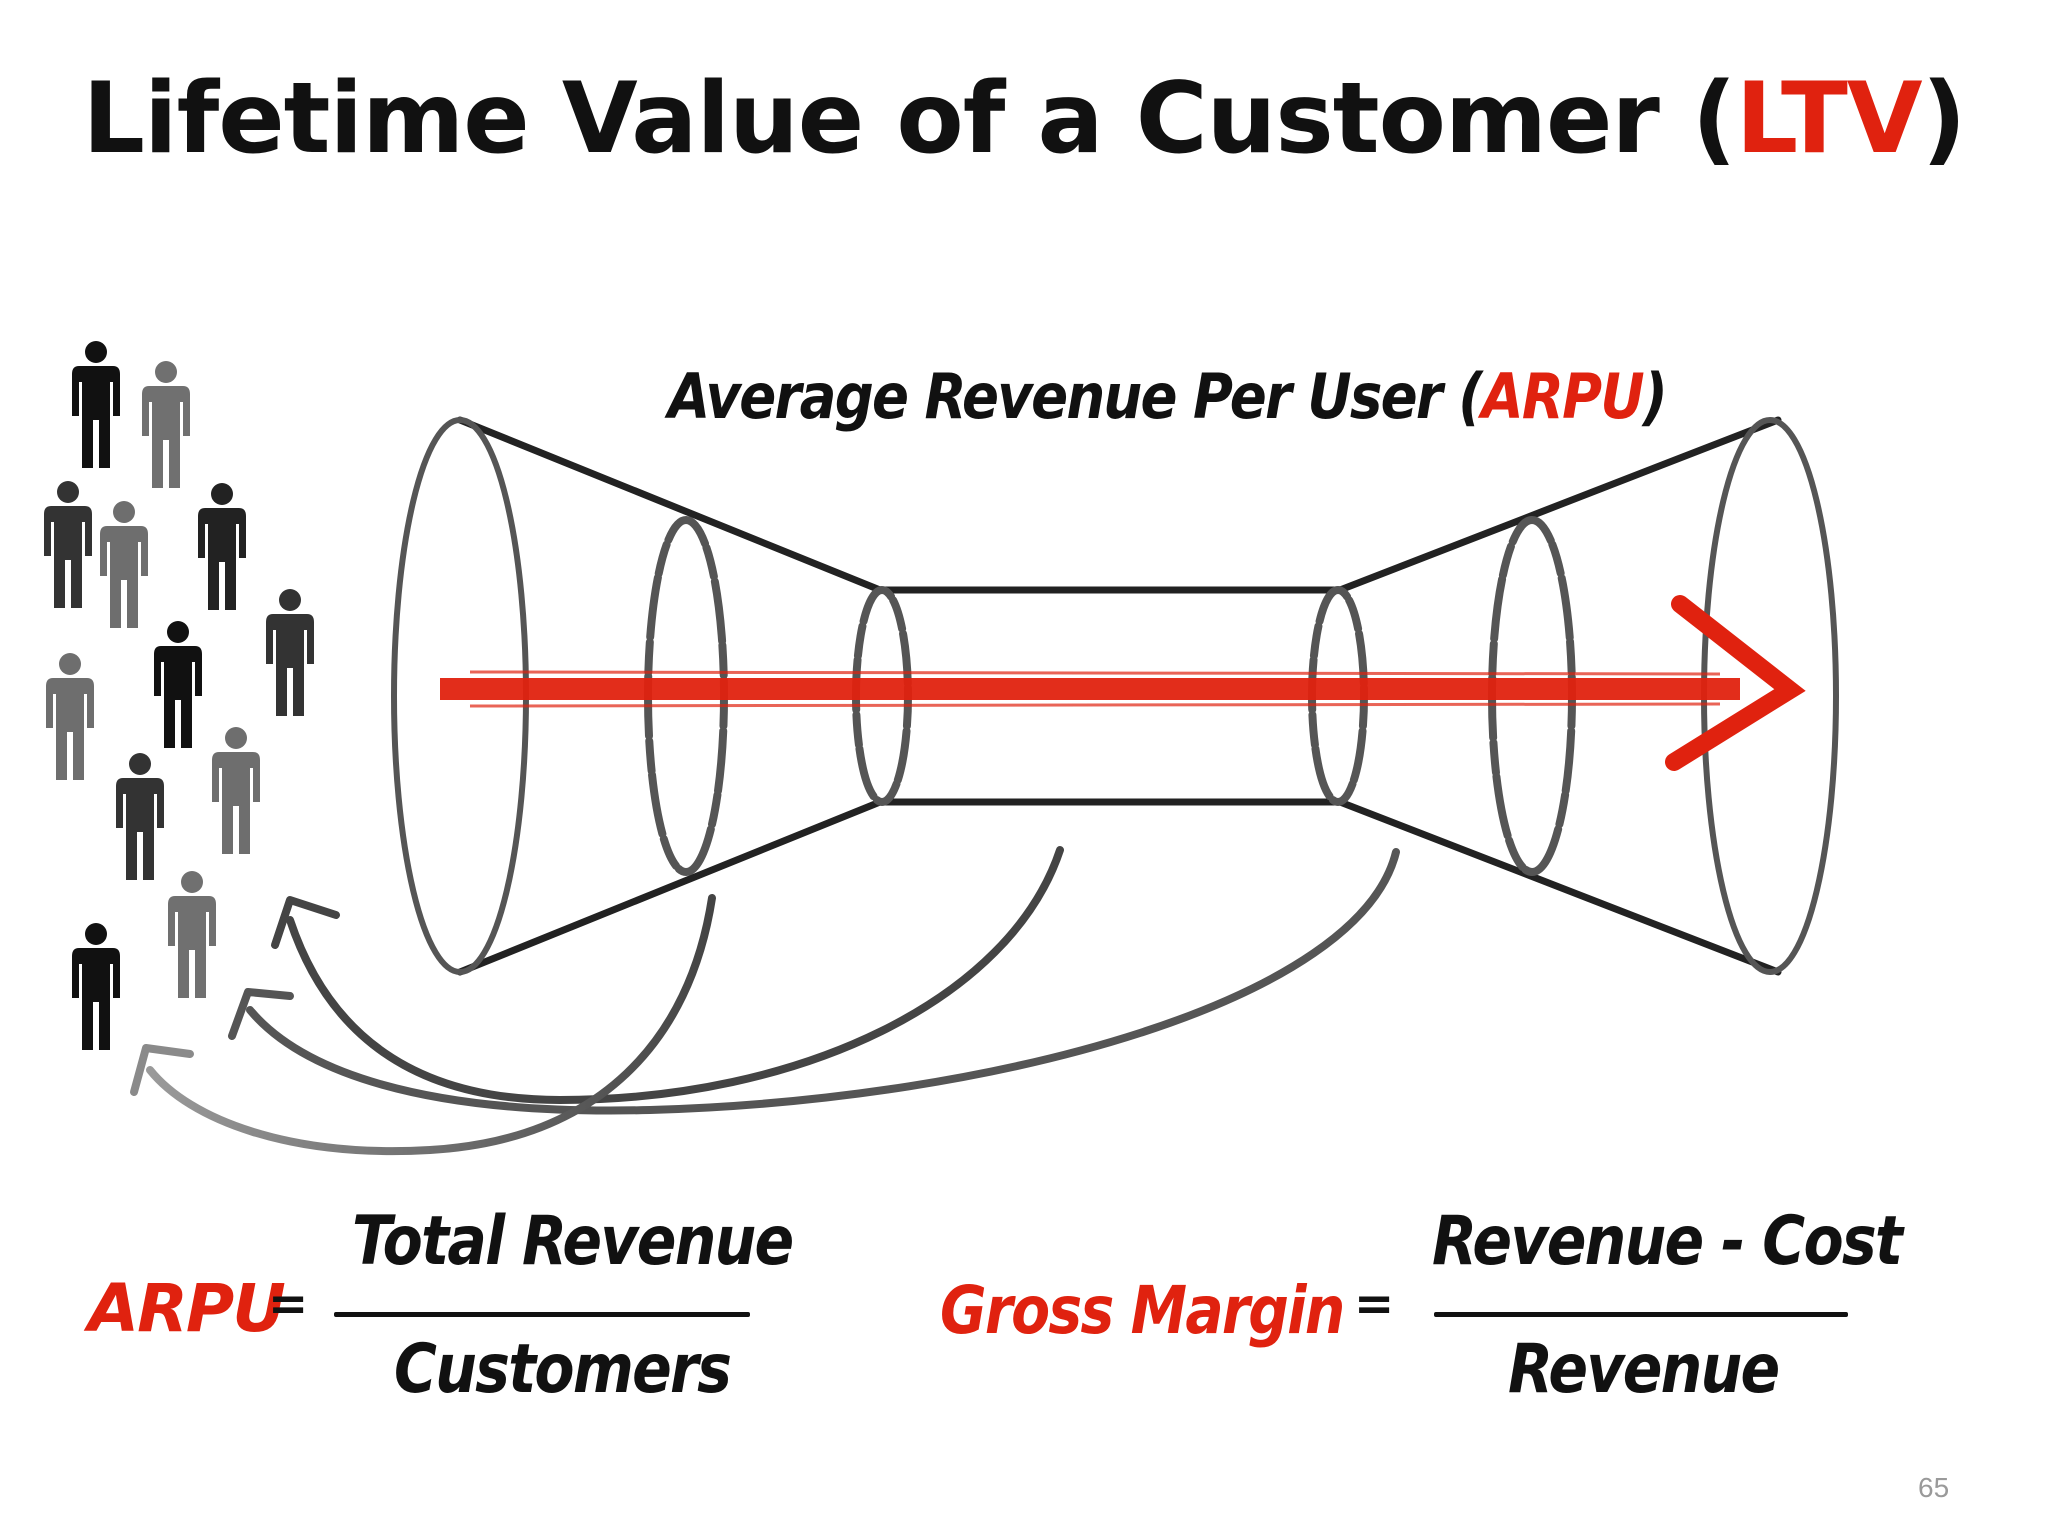 This screenshot has width=2048, height=1536. I want to click on arpu-fraction-bar, so click(542, 1314).